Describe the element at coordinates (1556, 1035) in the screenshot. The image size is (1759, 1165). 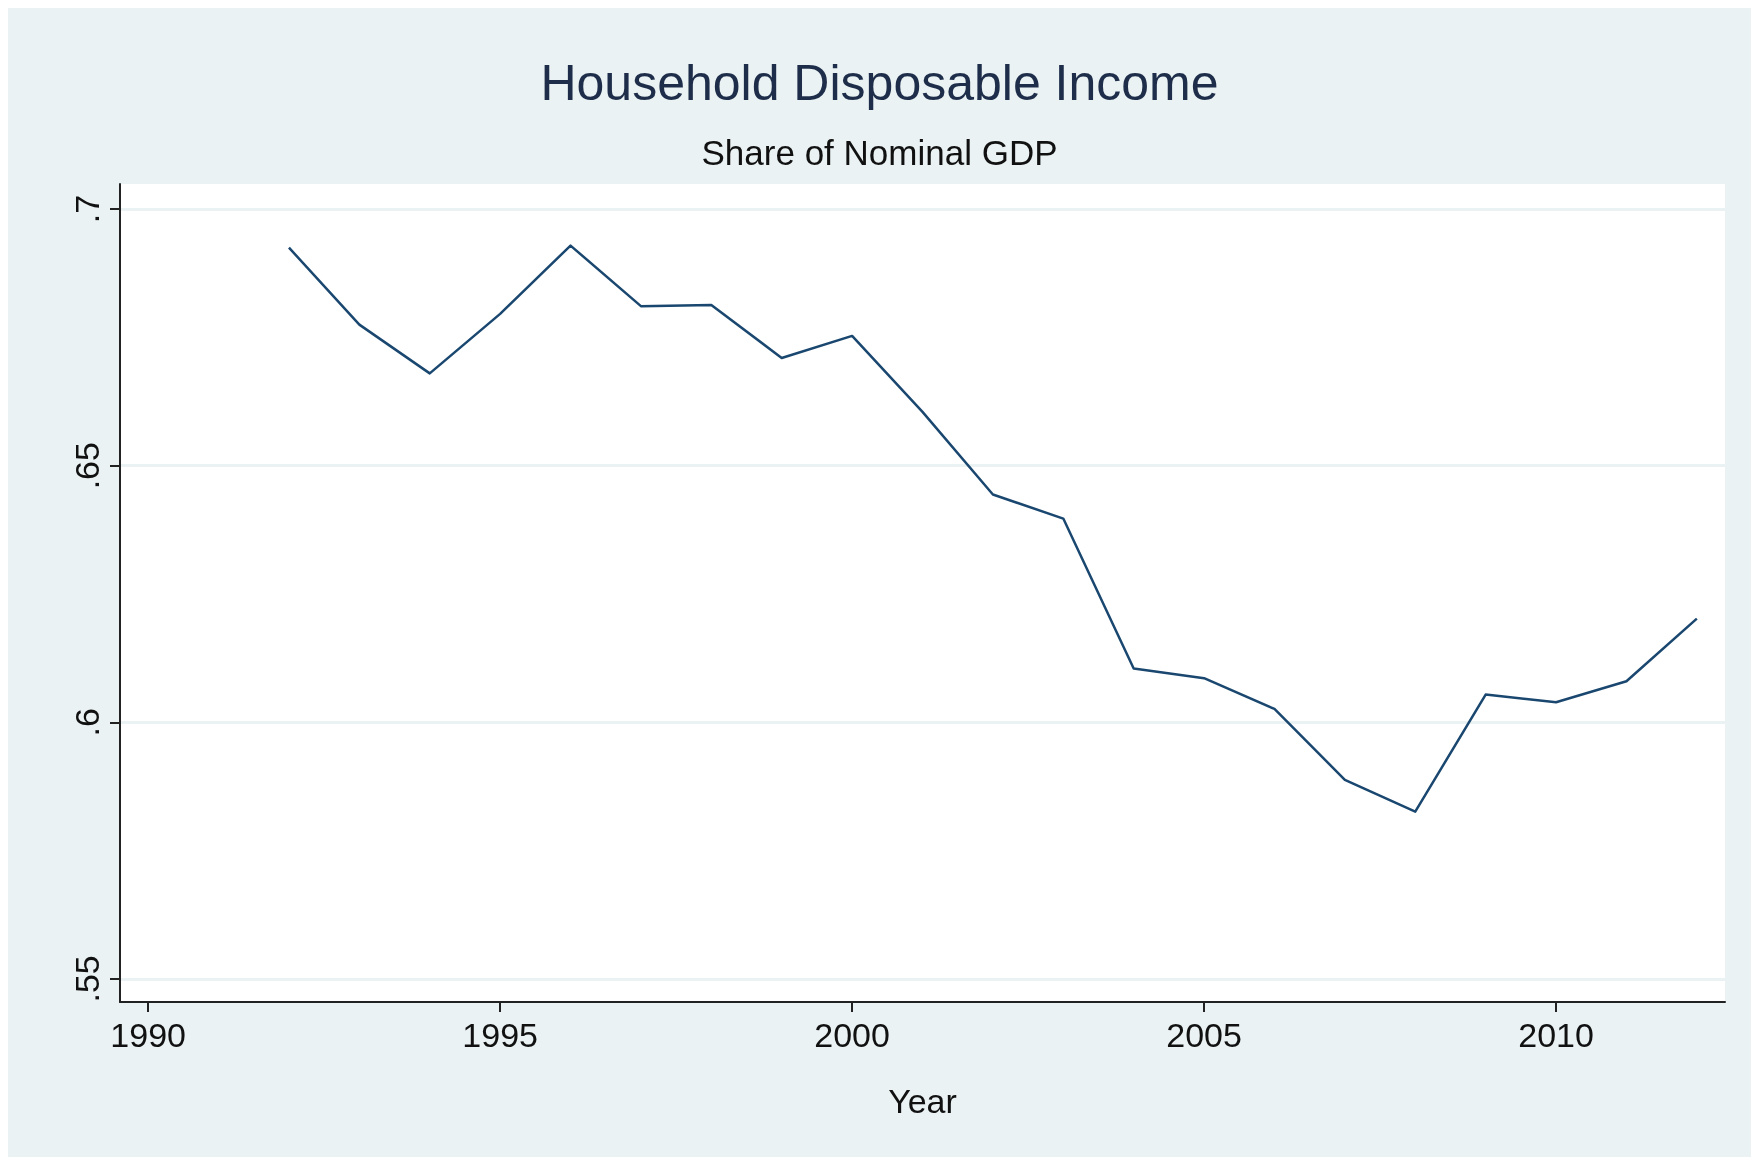
I see `x-tick-label: 2010` at that location.